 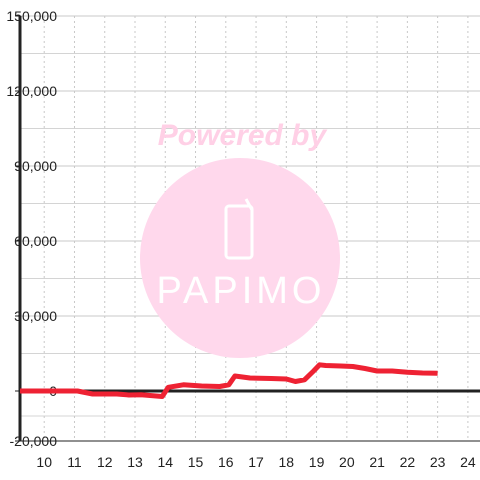 I want to click on y-tick-label: -20,000, so click(x=34, y=441).